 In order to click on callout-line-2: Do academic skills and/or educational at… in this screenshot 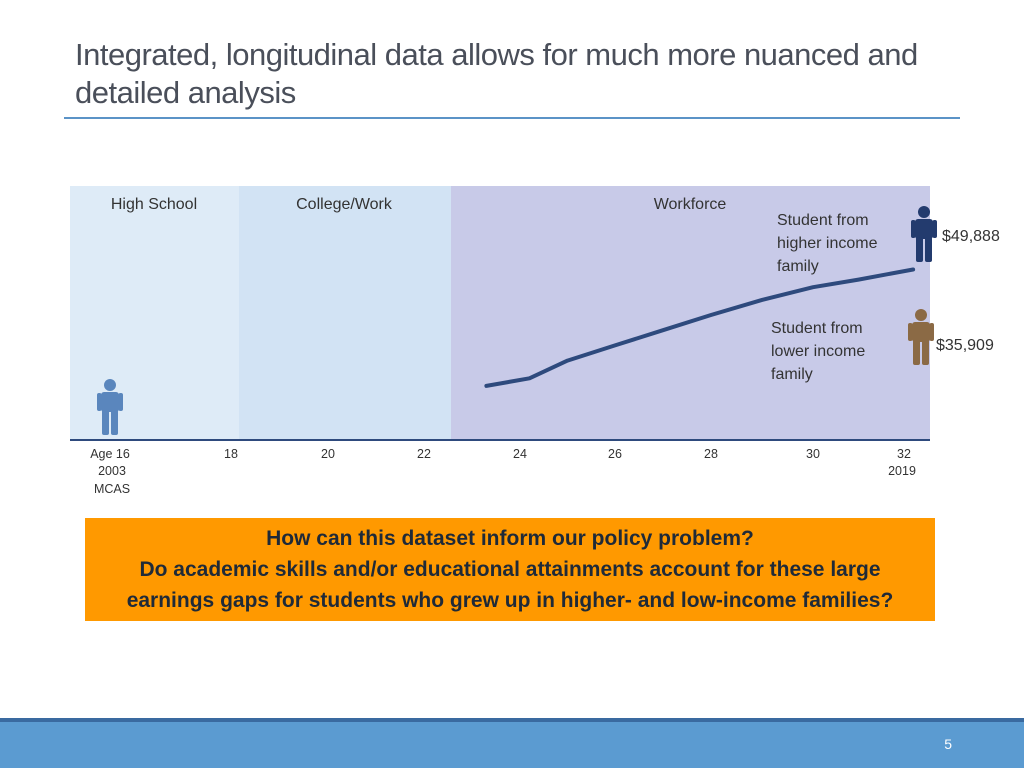, I will do `click(510, 569)`.